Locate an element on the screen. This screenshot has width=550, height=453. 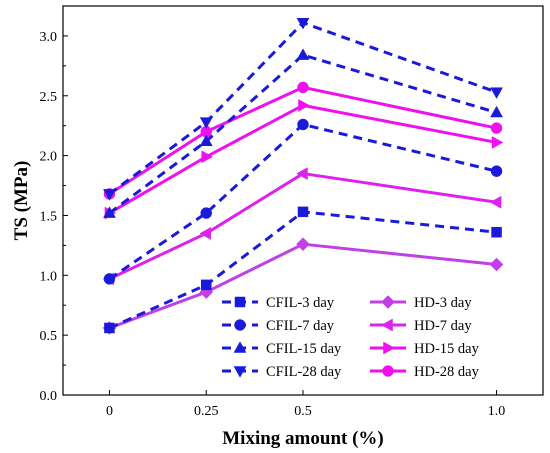
y-tick-label: 0.5 is located at coordinates (49, 336).